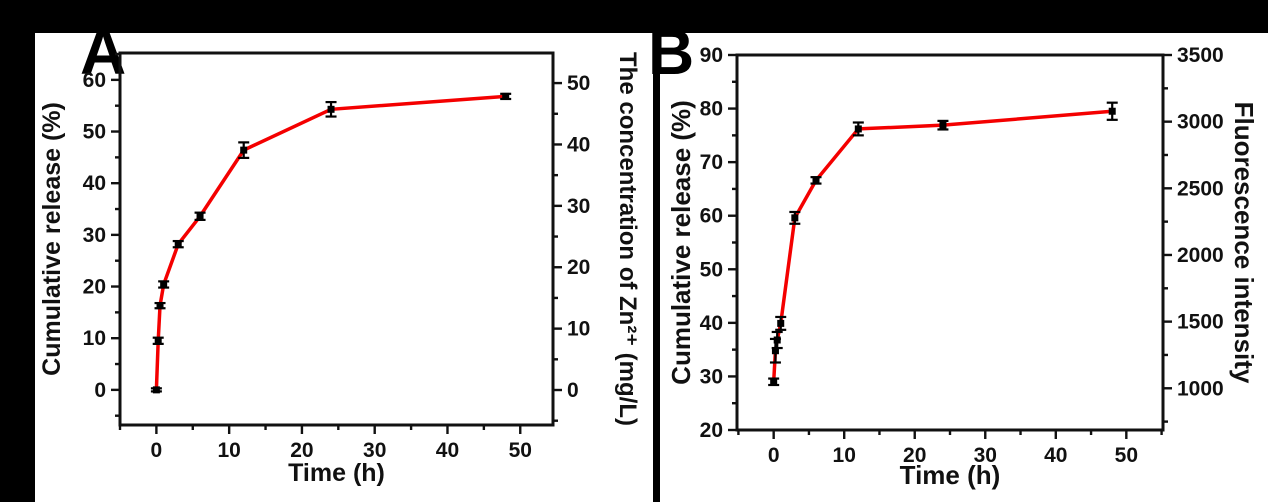 This screenshot has height=502, width=1268. What do you see at coordinates (1200, 122) in the screenshot?
I see `svg-text: 3000` at bounding box center [1200, 122].